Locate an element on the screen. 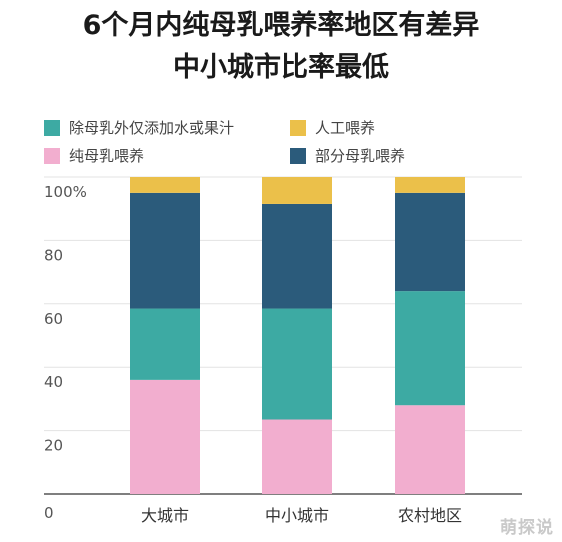 The width and height of the screenshot is (562, 542). legend-swatch-partial is located at coordinates (298, 155).